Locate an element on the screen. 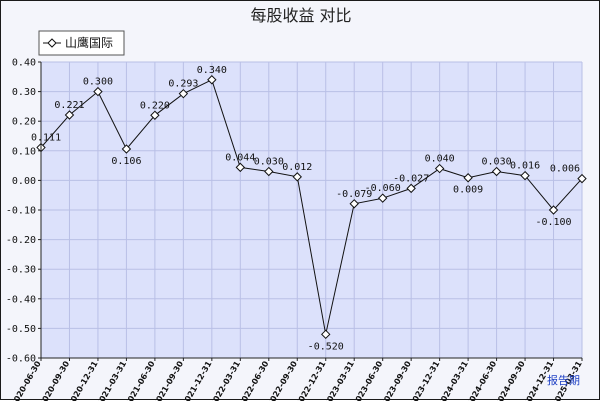  x-tick-label: 2022-12-31 is located at coordinates (311, 380).